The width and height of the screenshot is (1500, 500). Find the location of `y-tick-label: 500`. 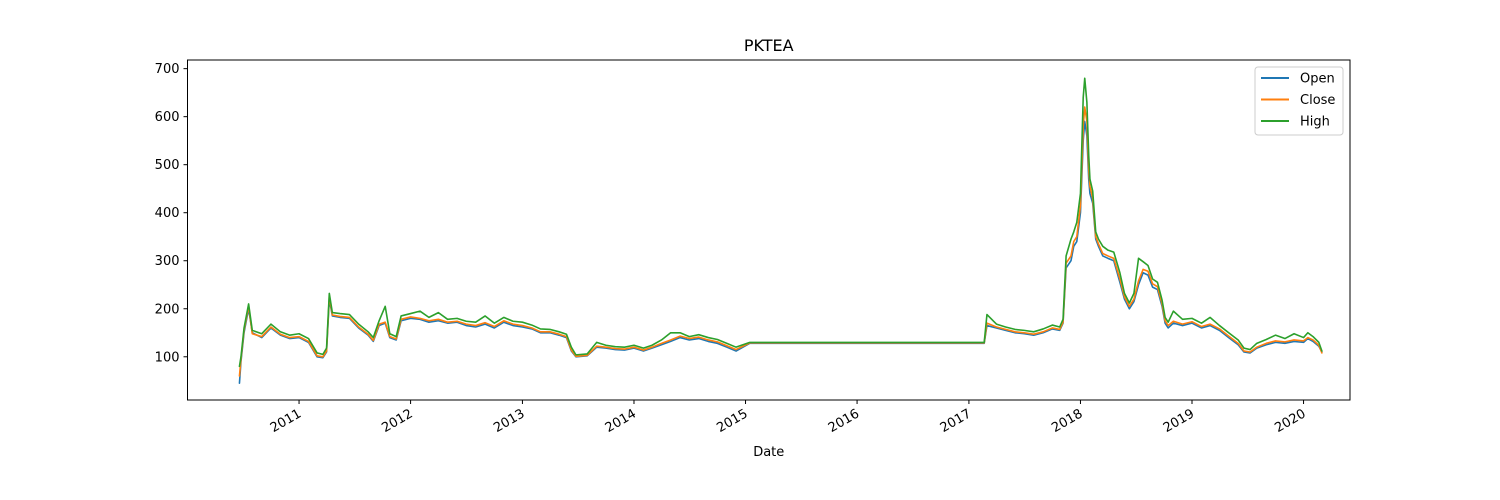

y-tick-label: 500 is located at coordinates (167, 165).